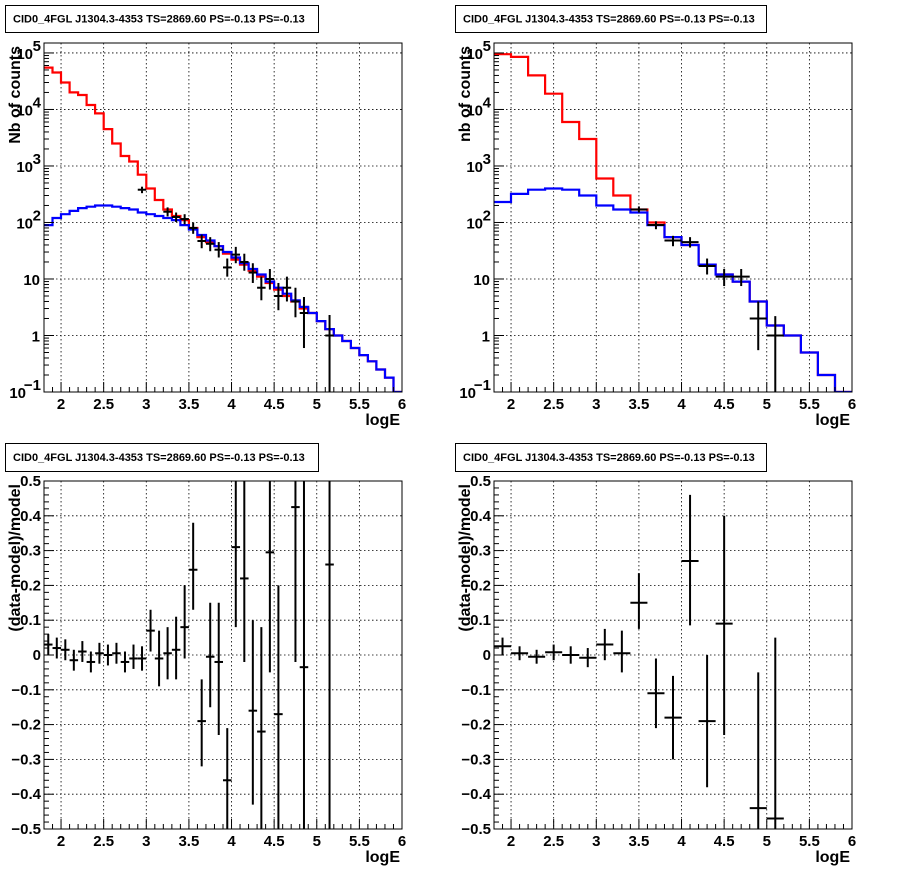 This screenshot has width=898, height=875. I want to click on x-tick-label: 3.5, so click(188, 841).